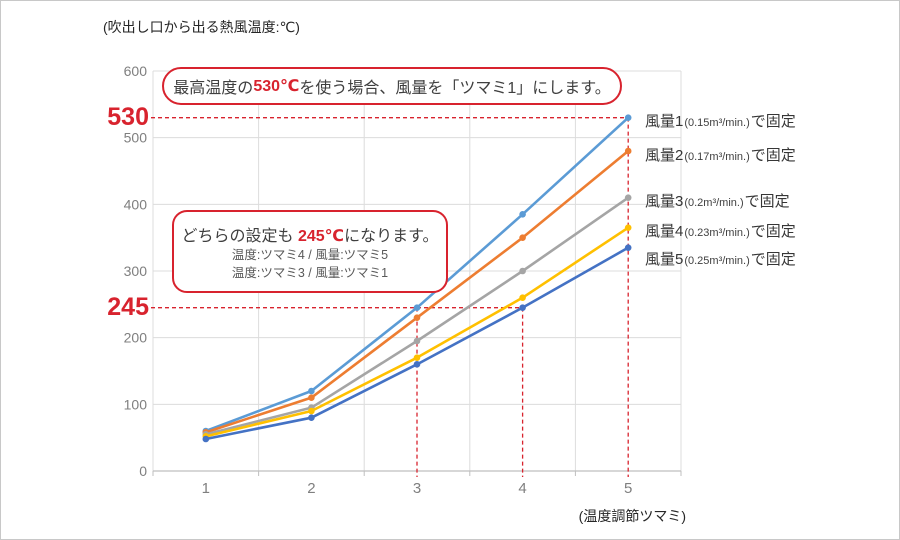  Describe the element at coordinates (717, 157) in the screenshot. I see `legend-airflow-2-spec: (0.17m³/min.)` at that location.